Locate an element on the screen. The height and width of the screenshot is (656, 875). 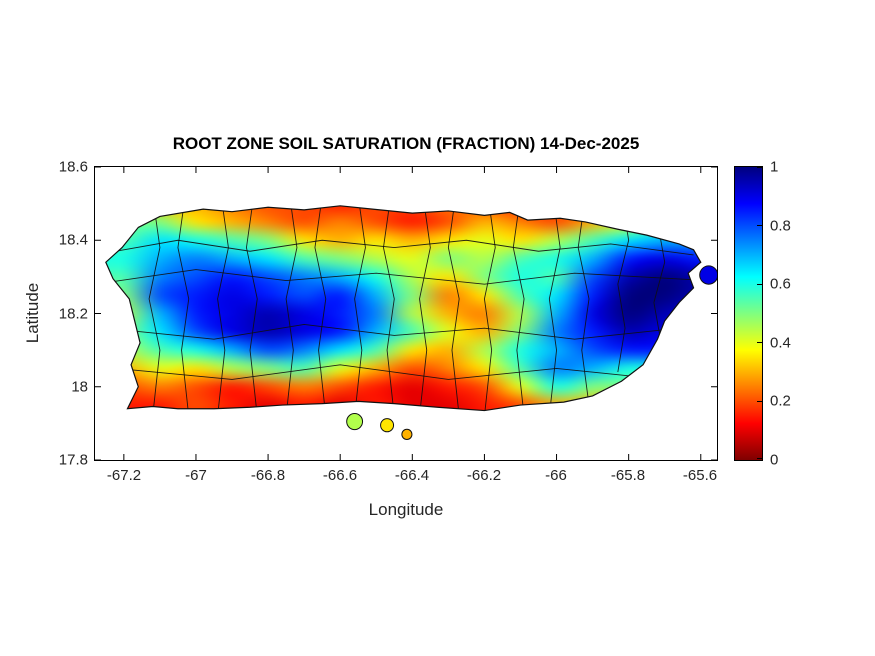
x-tick-label: -67 is located at coordinates (196, 475).